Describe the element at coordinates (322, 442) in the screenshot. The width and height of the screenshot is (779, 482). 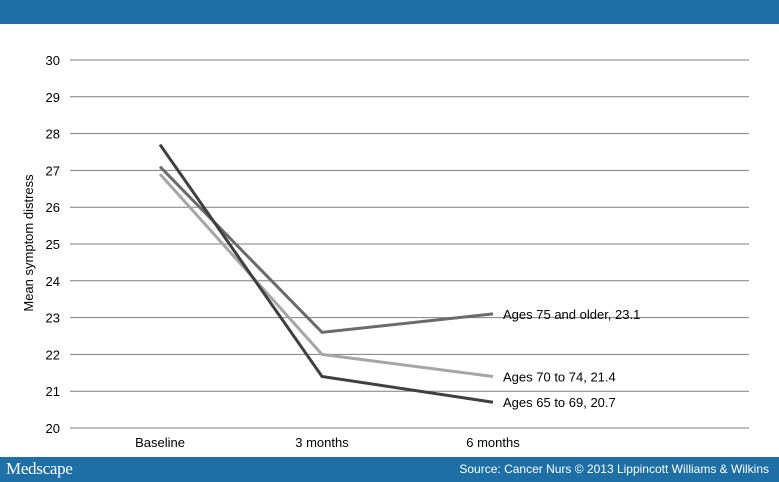
I see `x-tick-label: 3 months` at that location.